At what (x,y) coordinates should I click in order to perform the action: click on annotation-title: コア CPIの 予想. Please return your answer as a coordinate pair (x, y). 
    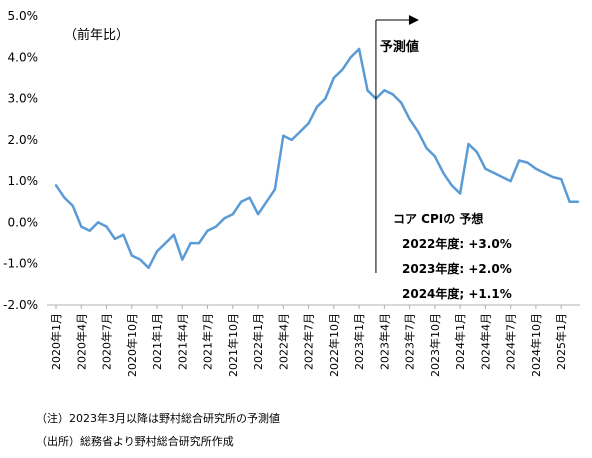
    Looking at the image, I should click on (438, 218).